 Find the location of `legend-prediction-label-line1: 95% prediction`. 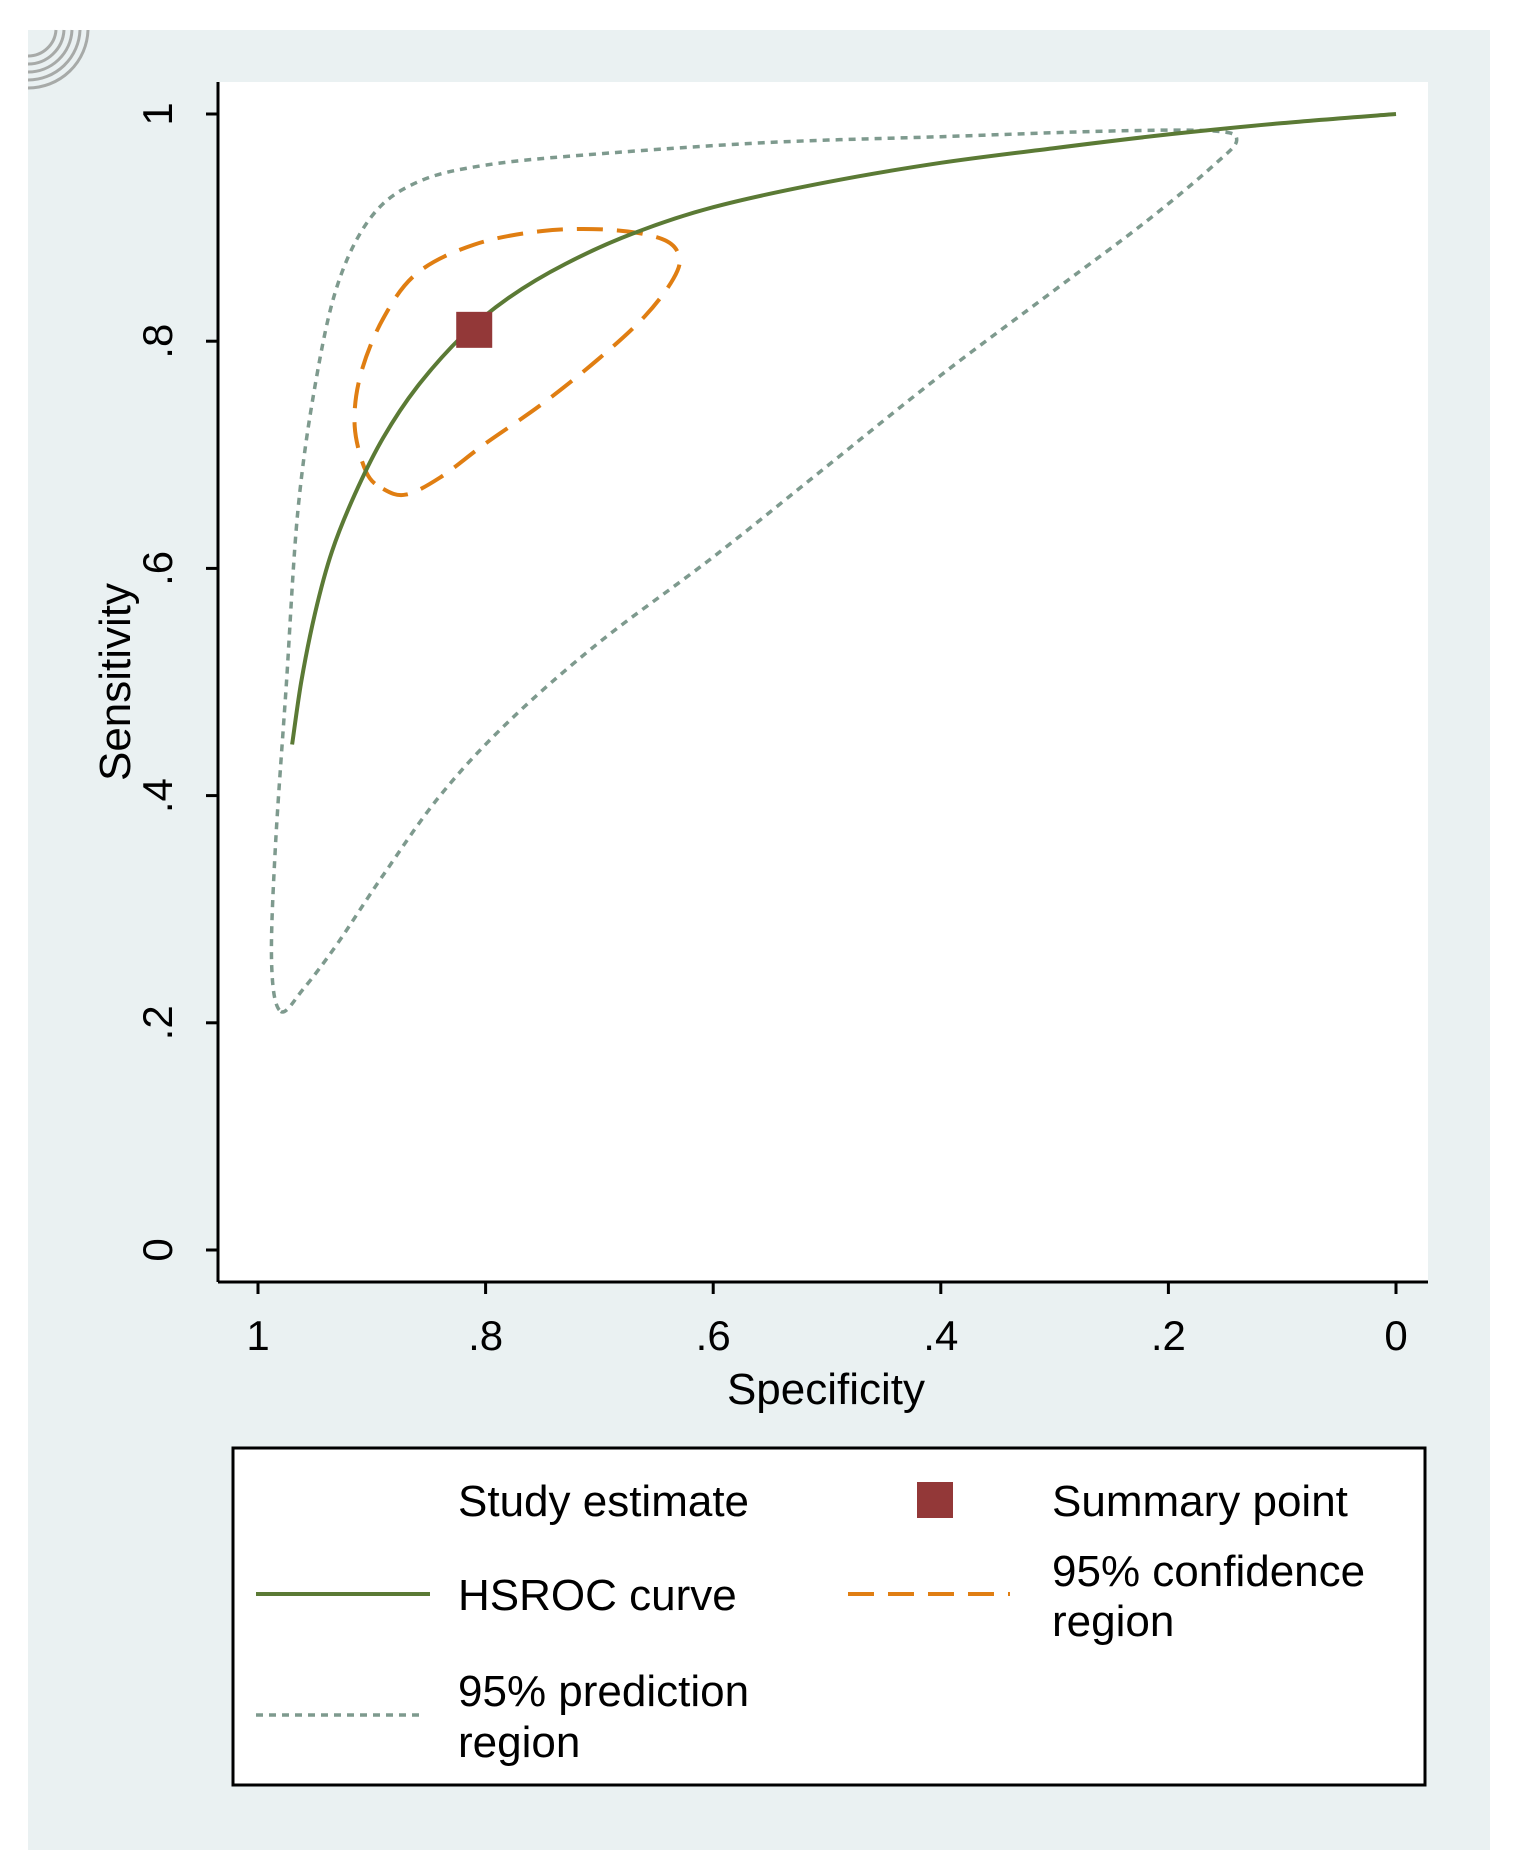

legend-prediction-label-line1: 95% prediction is located at coordinates (603, 1691).